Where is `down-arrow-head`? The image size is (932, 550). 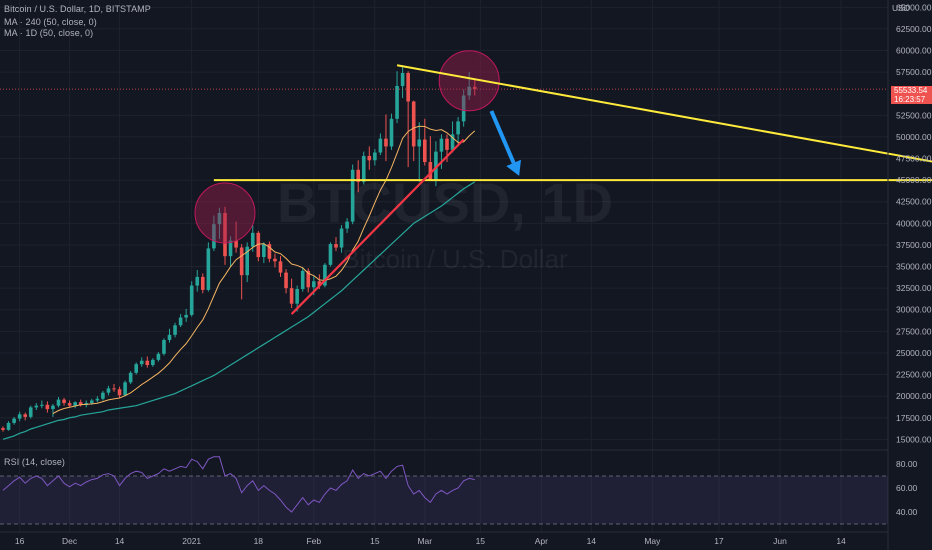
down-arrow-head is located at coordinates (513, 167).